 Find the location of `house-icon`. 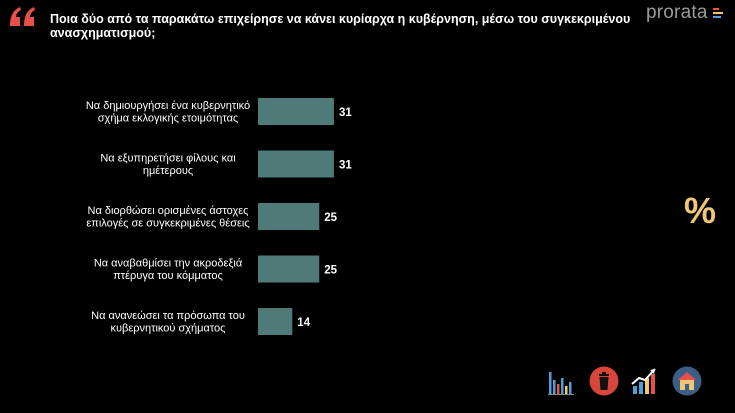

house-icon is located at coordinates (687, 381).